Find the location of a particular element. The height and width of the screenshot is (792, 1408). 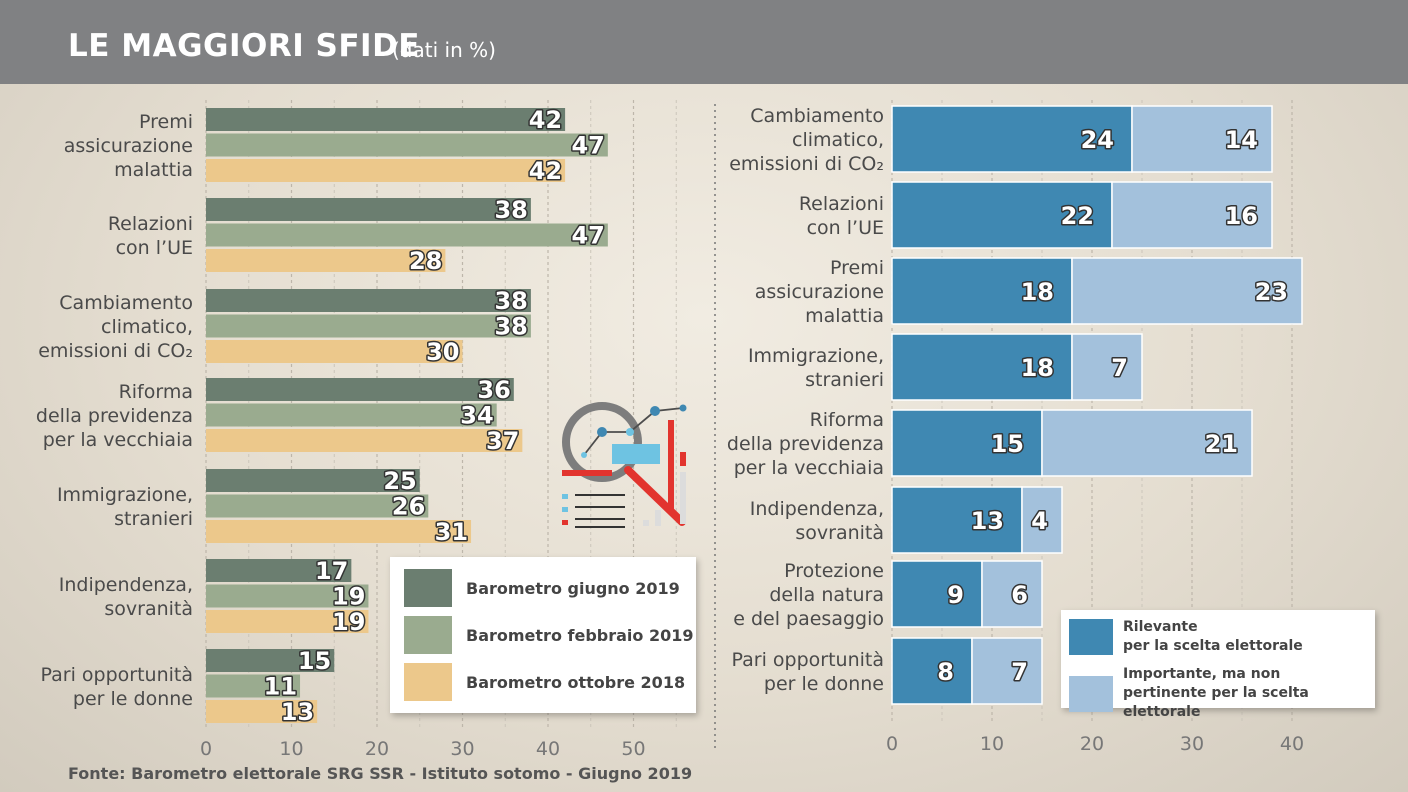

page-subtitle: (dati in %) is located at coordinates (444, 50).